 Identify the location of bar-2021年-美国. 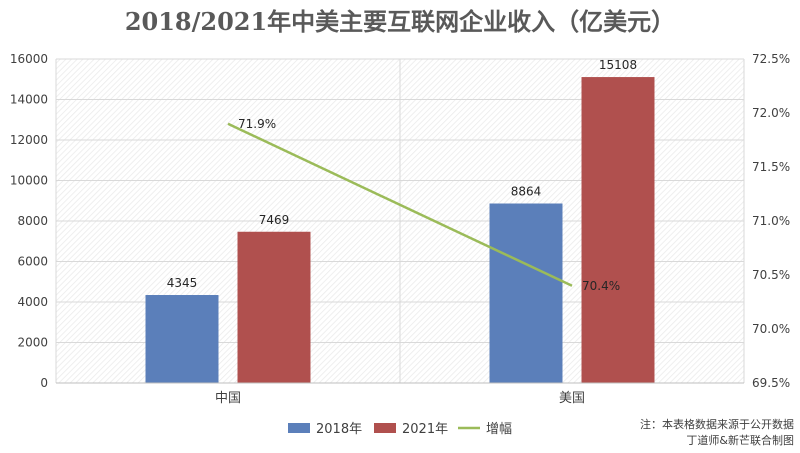
(618, 230).